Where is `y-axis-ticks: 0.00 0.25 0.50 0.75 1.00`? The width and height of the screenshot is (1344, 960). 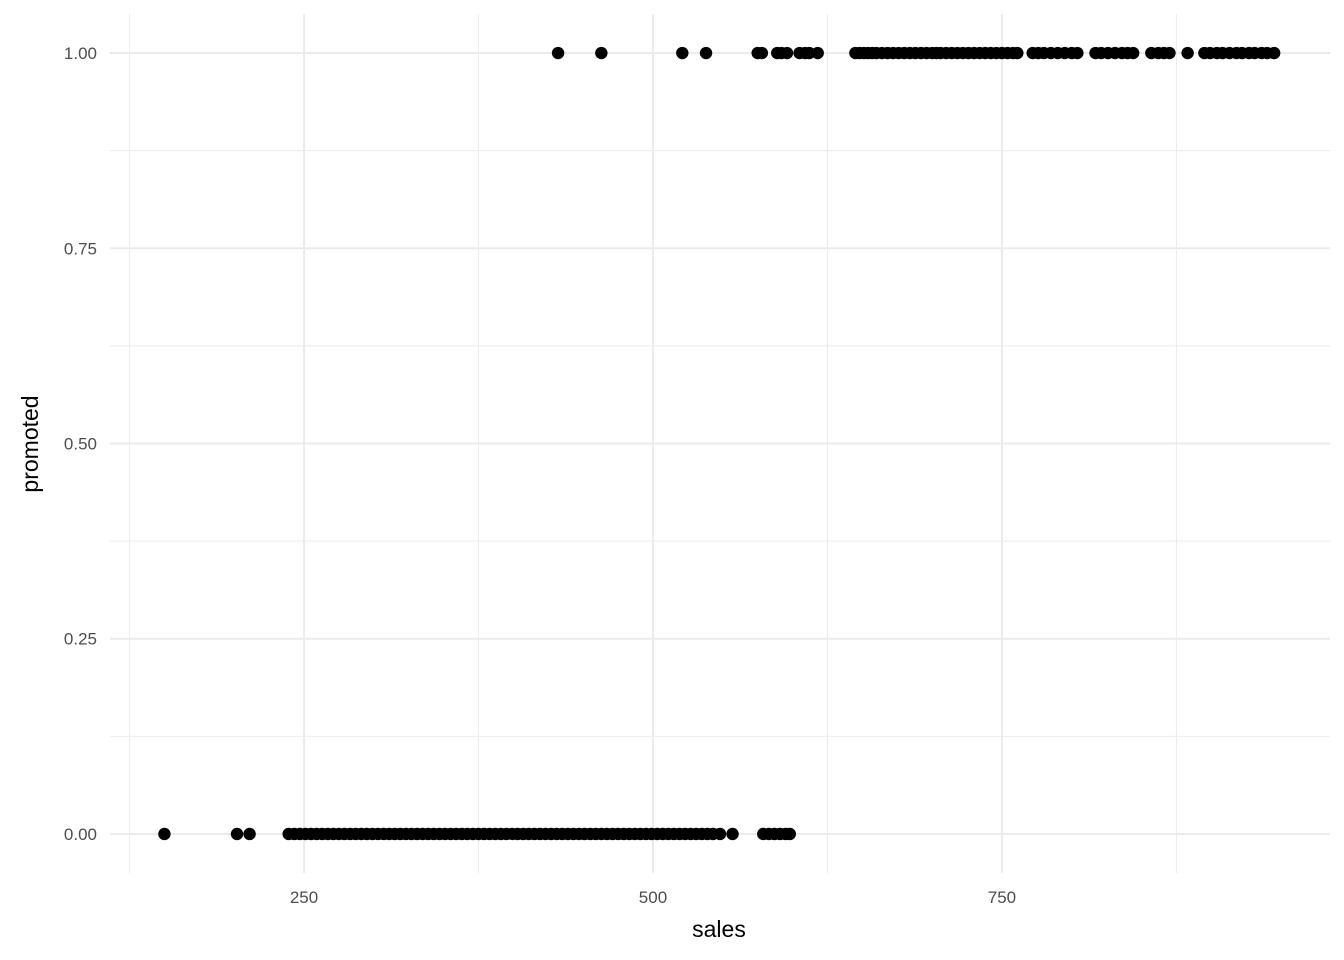
y-axis-ticks: 0.00 0.25 0.50 0.75 1.00 is located at coordinates (80, 444).